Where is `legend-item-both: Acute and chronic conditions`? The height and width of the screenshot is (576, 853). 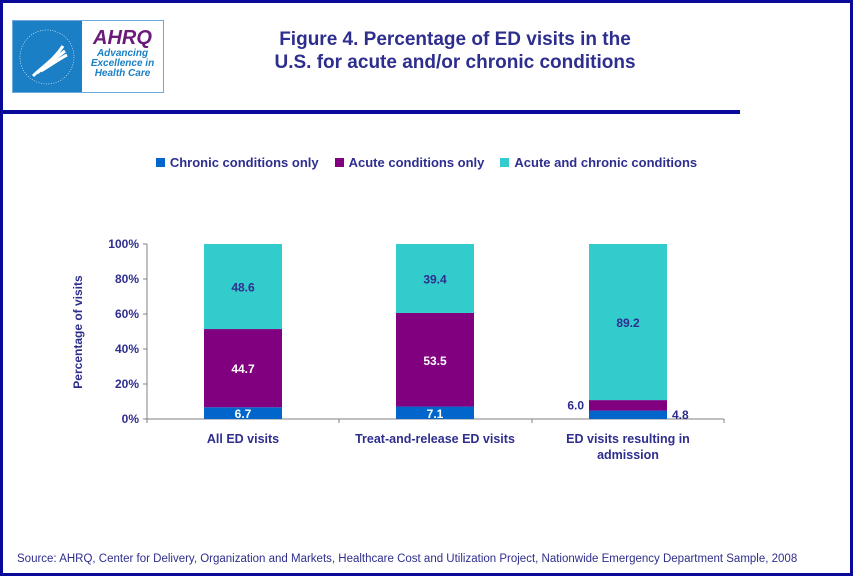
legend-item-both: Acute and chronic conditions is located at coordinates (598, 162).